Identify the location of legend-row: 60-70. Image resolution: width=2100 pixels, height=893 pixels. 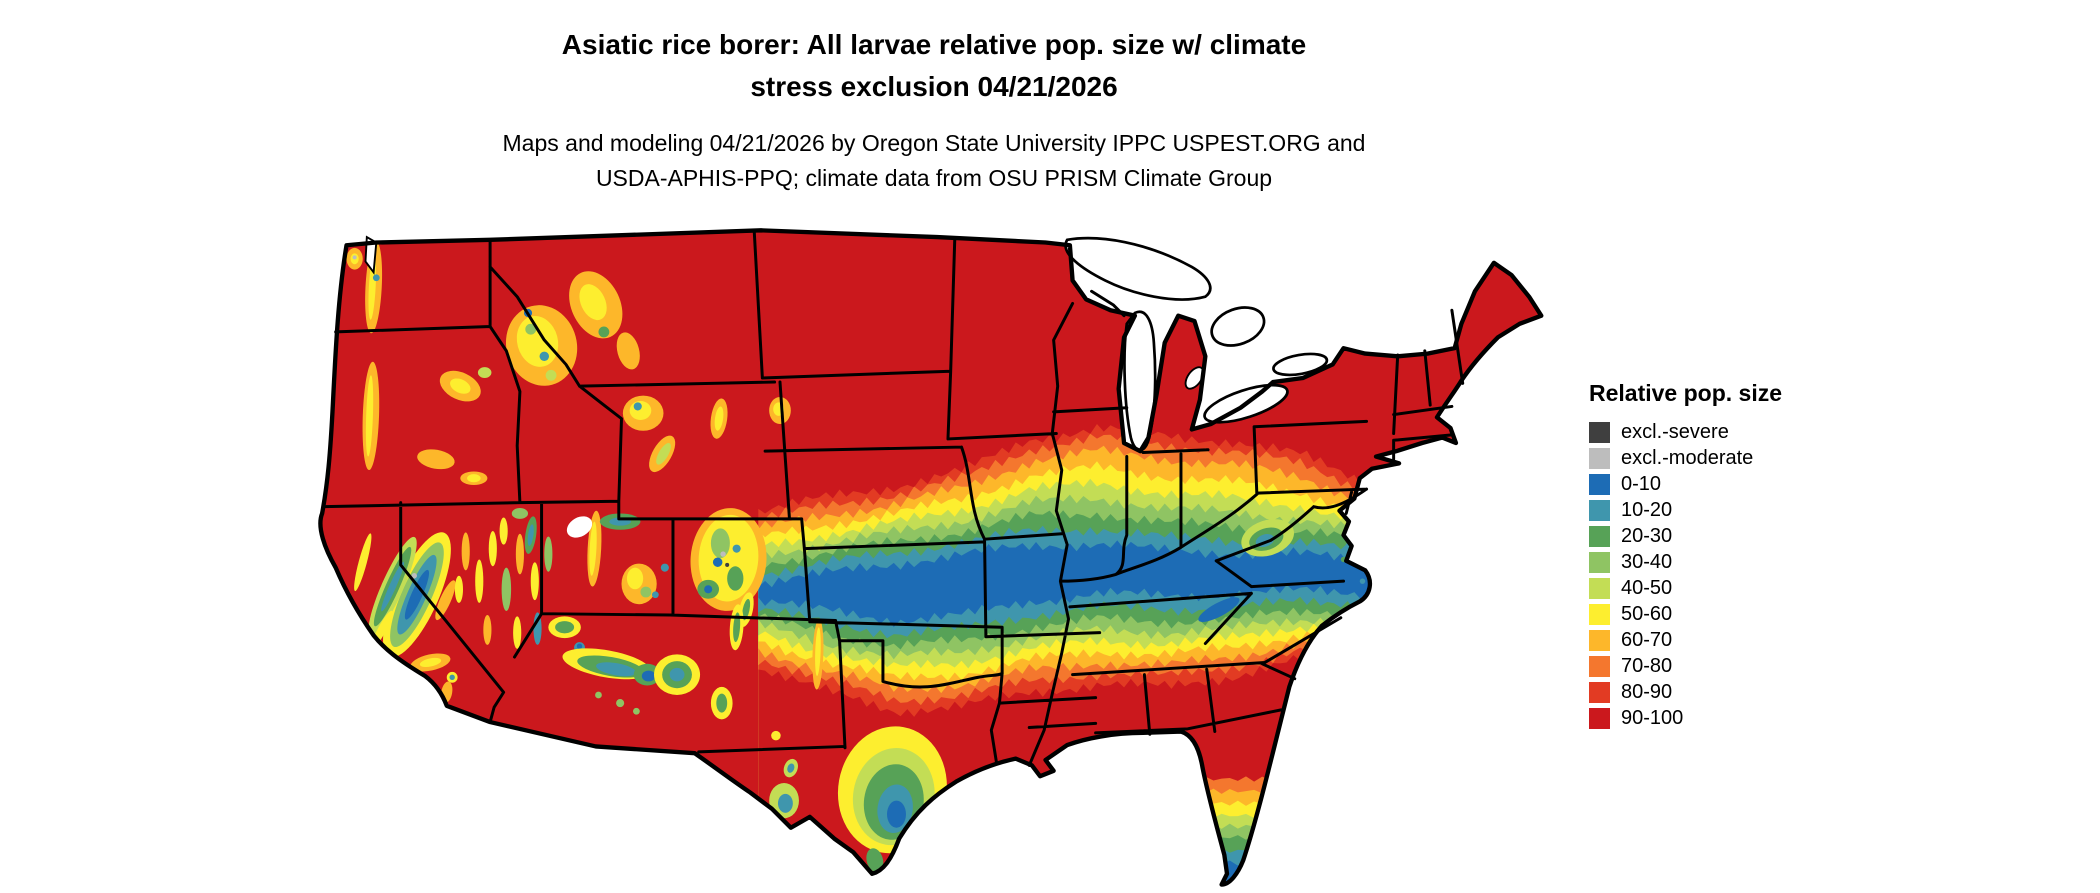
(1749, 640).